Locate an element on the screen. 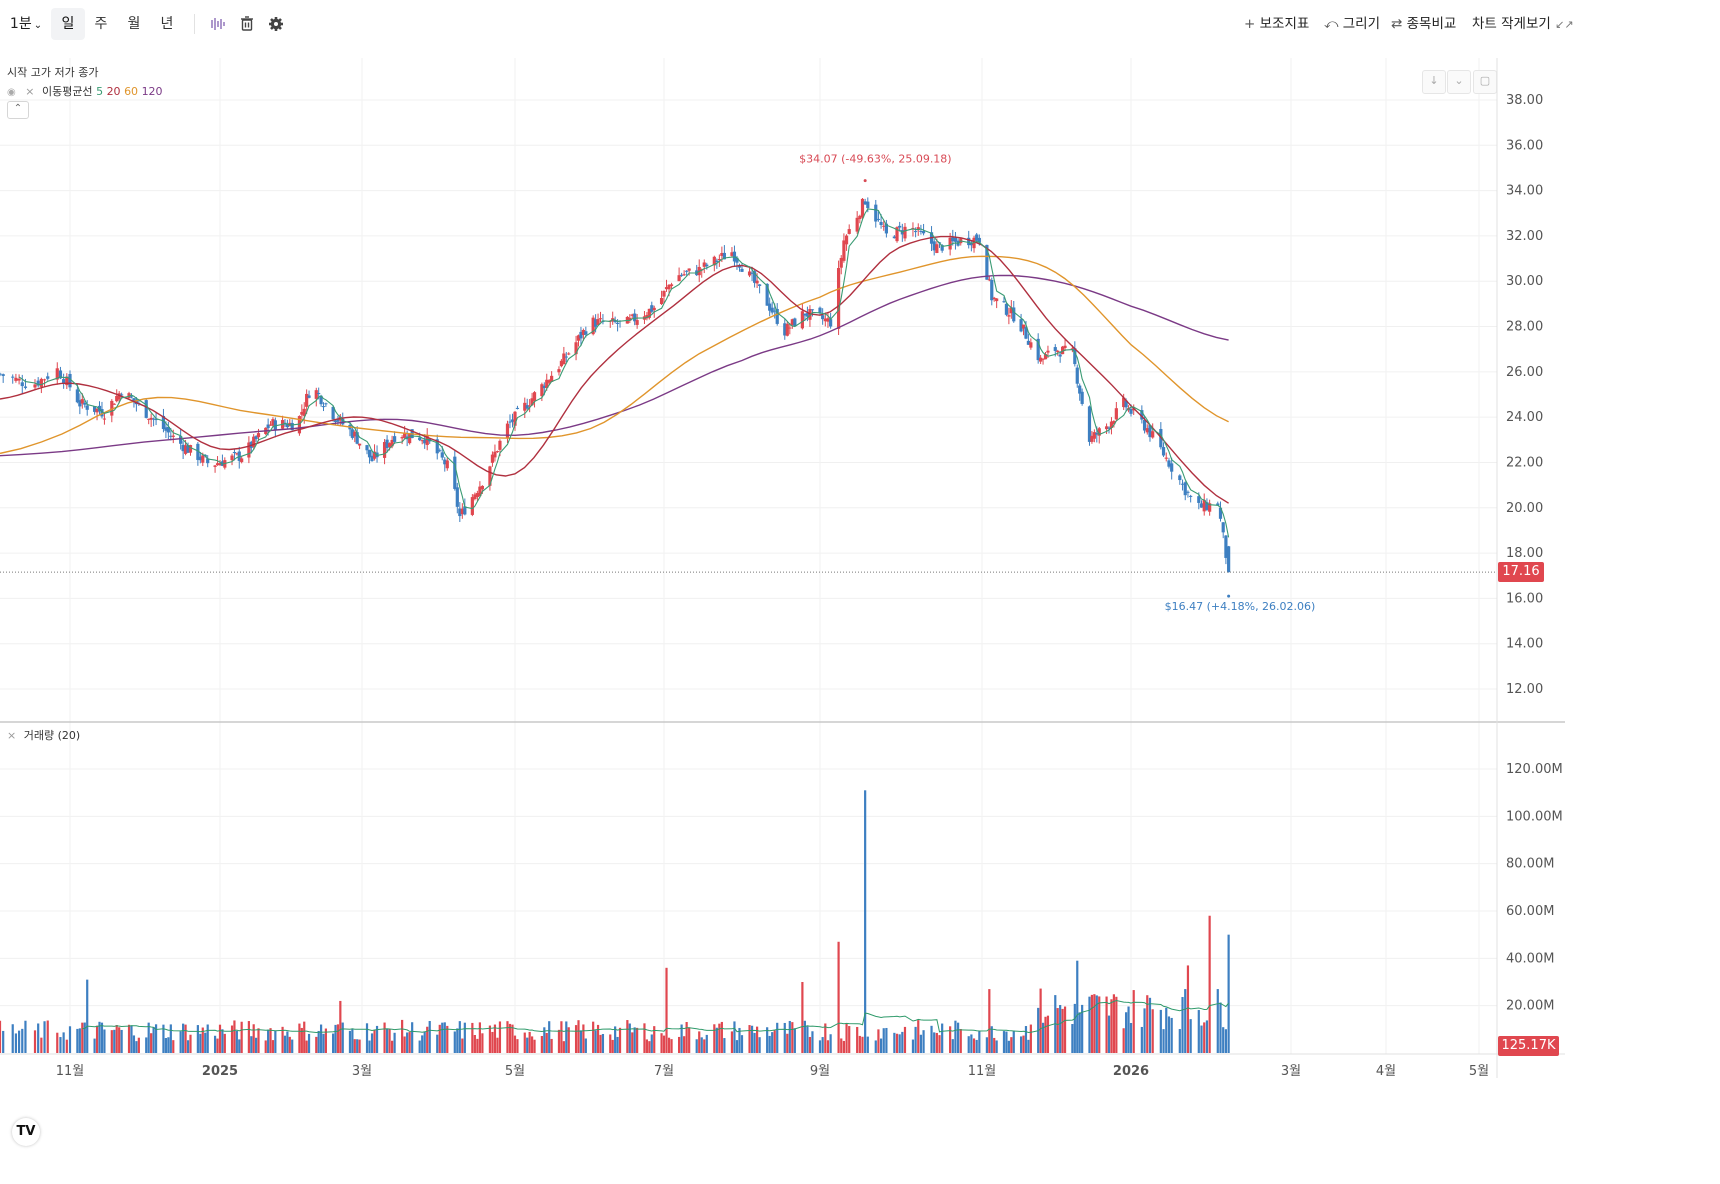 The width and height of the screenshot is (1720, 1184). maximize-pane-button: ▢ is located at coordinates (1485, 82).